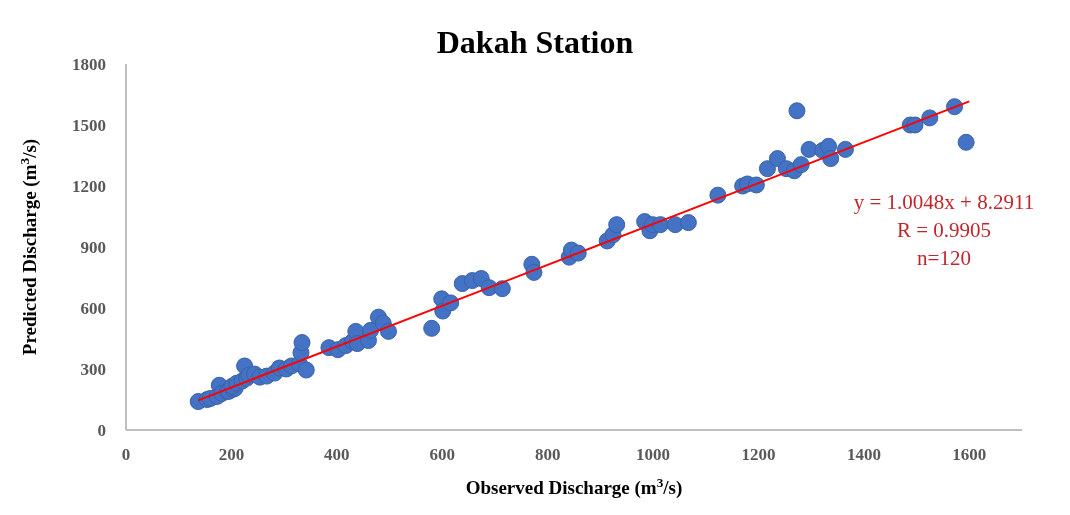 This screenshot has width=1070, height=515. What do you see at coordinates (944, 202) in the screenshot?
I see `annotation: y = 1.0048x + 8.2911` at bounding box center [944, 202].